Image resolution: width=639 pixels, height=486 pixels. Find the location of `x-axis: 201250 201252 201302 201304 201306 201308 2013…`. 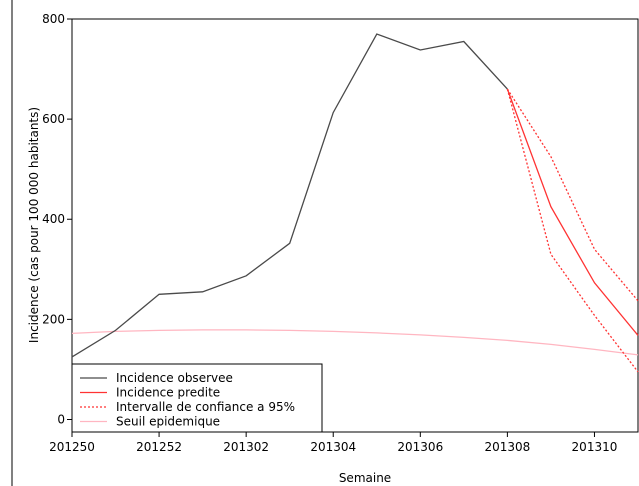

x-axis: 201250 201252 201302 201304 201306 201308 2013… is located at coordinates (333, 443).